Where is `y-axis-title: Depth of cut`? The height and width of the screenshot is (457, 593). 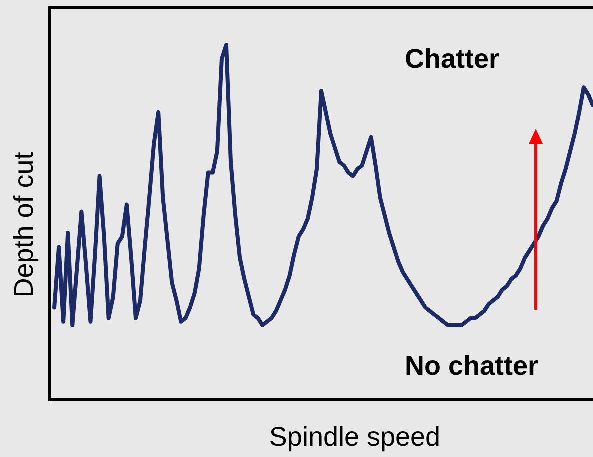 y-axis-title: Depth of cut is located at coordinates (24, 225).